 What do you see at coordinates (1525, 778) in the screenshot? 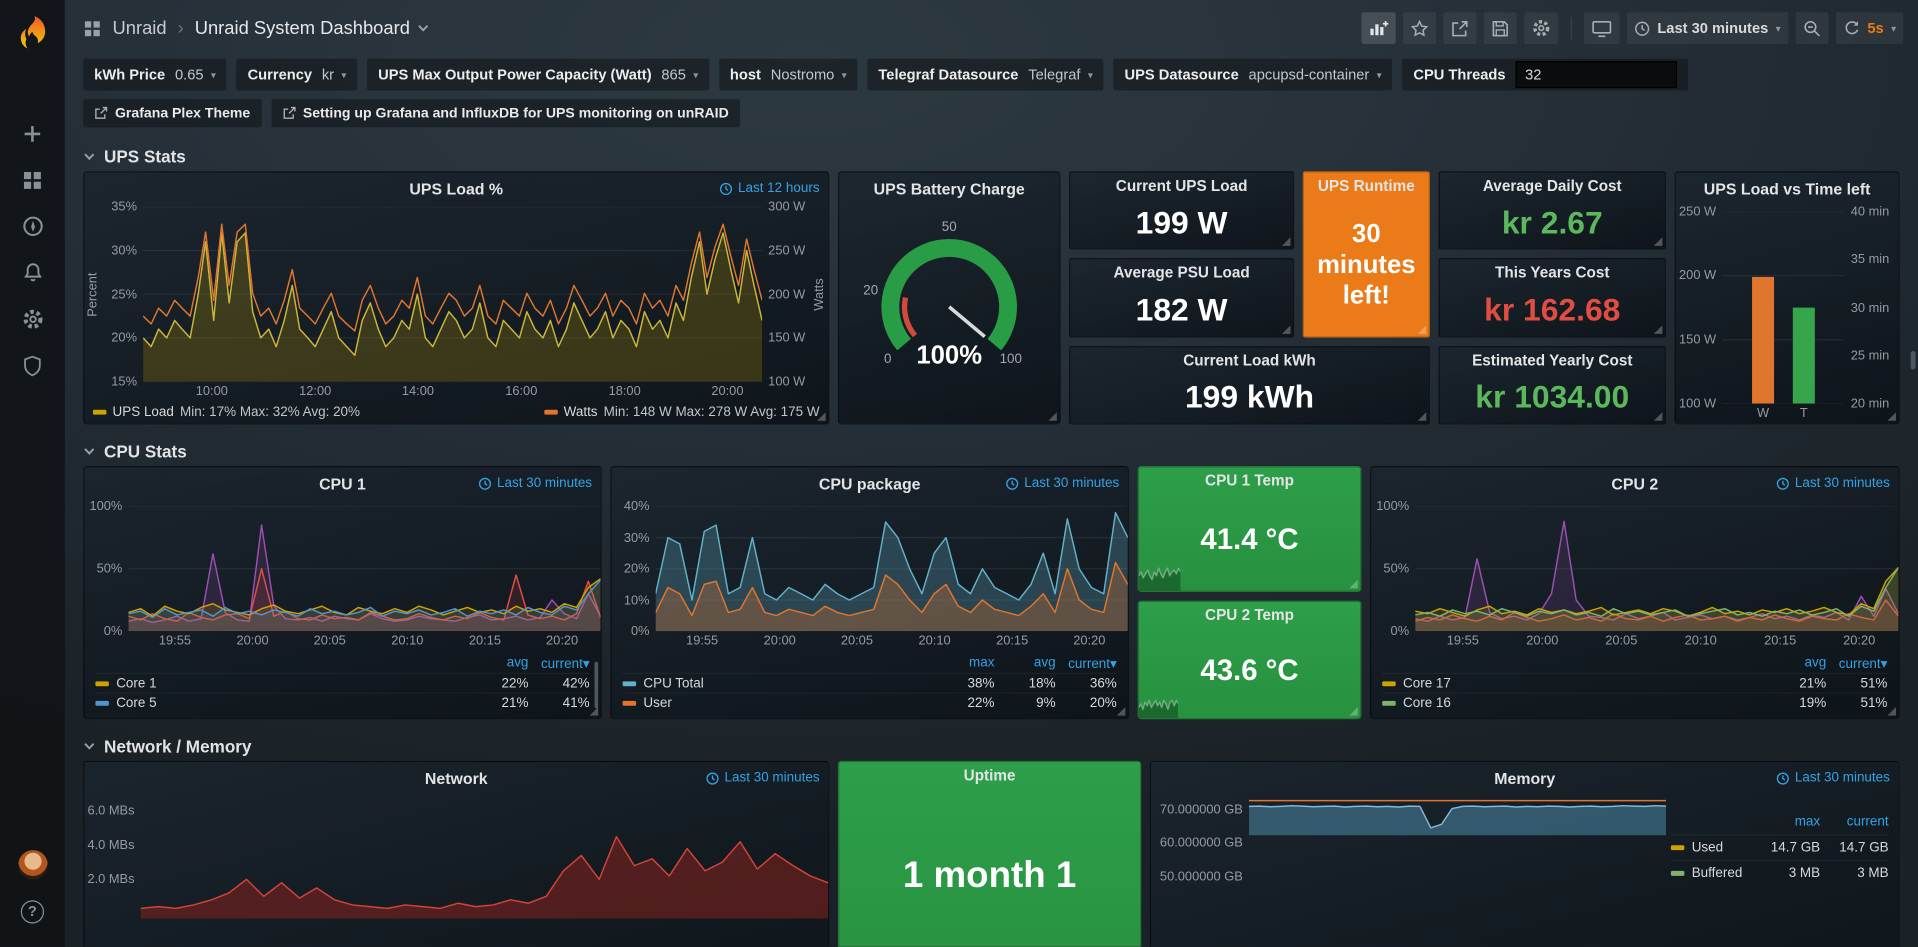
I see `panel-title: Memory` at bounding box center [1525, 778].